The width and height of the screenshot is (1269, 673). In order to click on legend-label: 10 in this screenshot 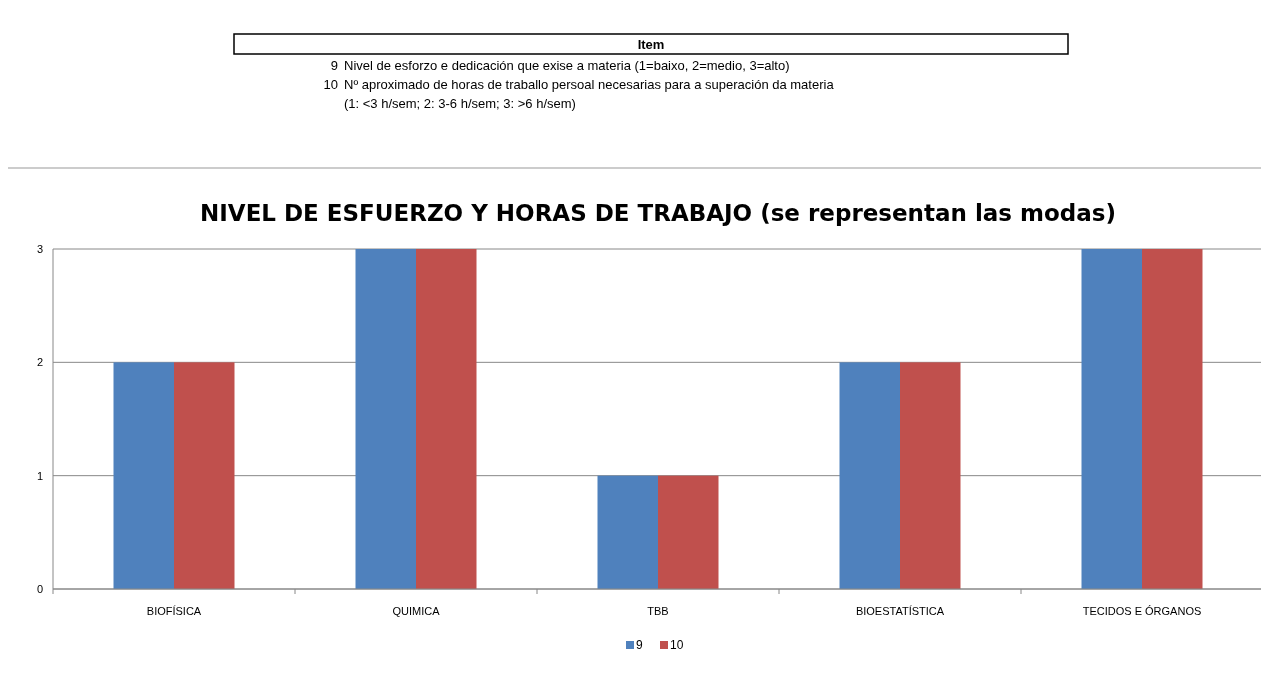, I will do `click(677, 645)`.